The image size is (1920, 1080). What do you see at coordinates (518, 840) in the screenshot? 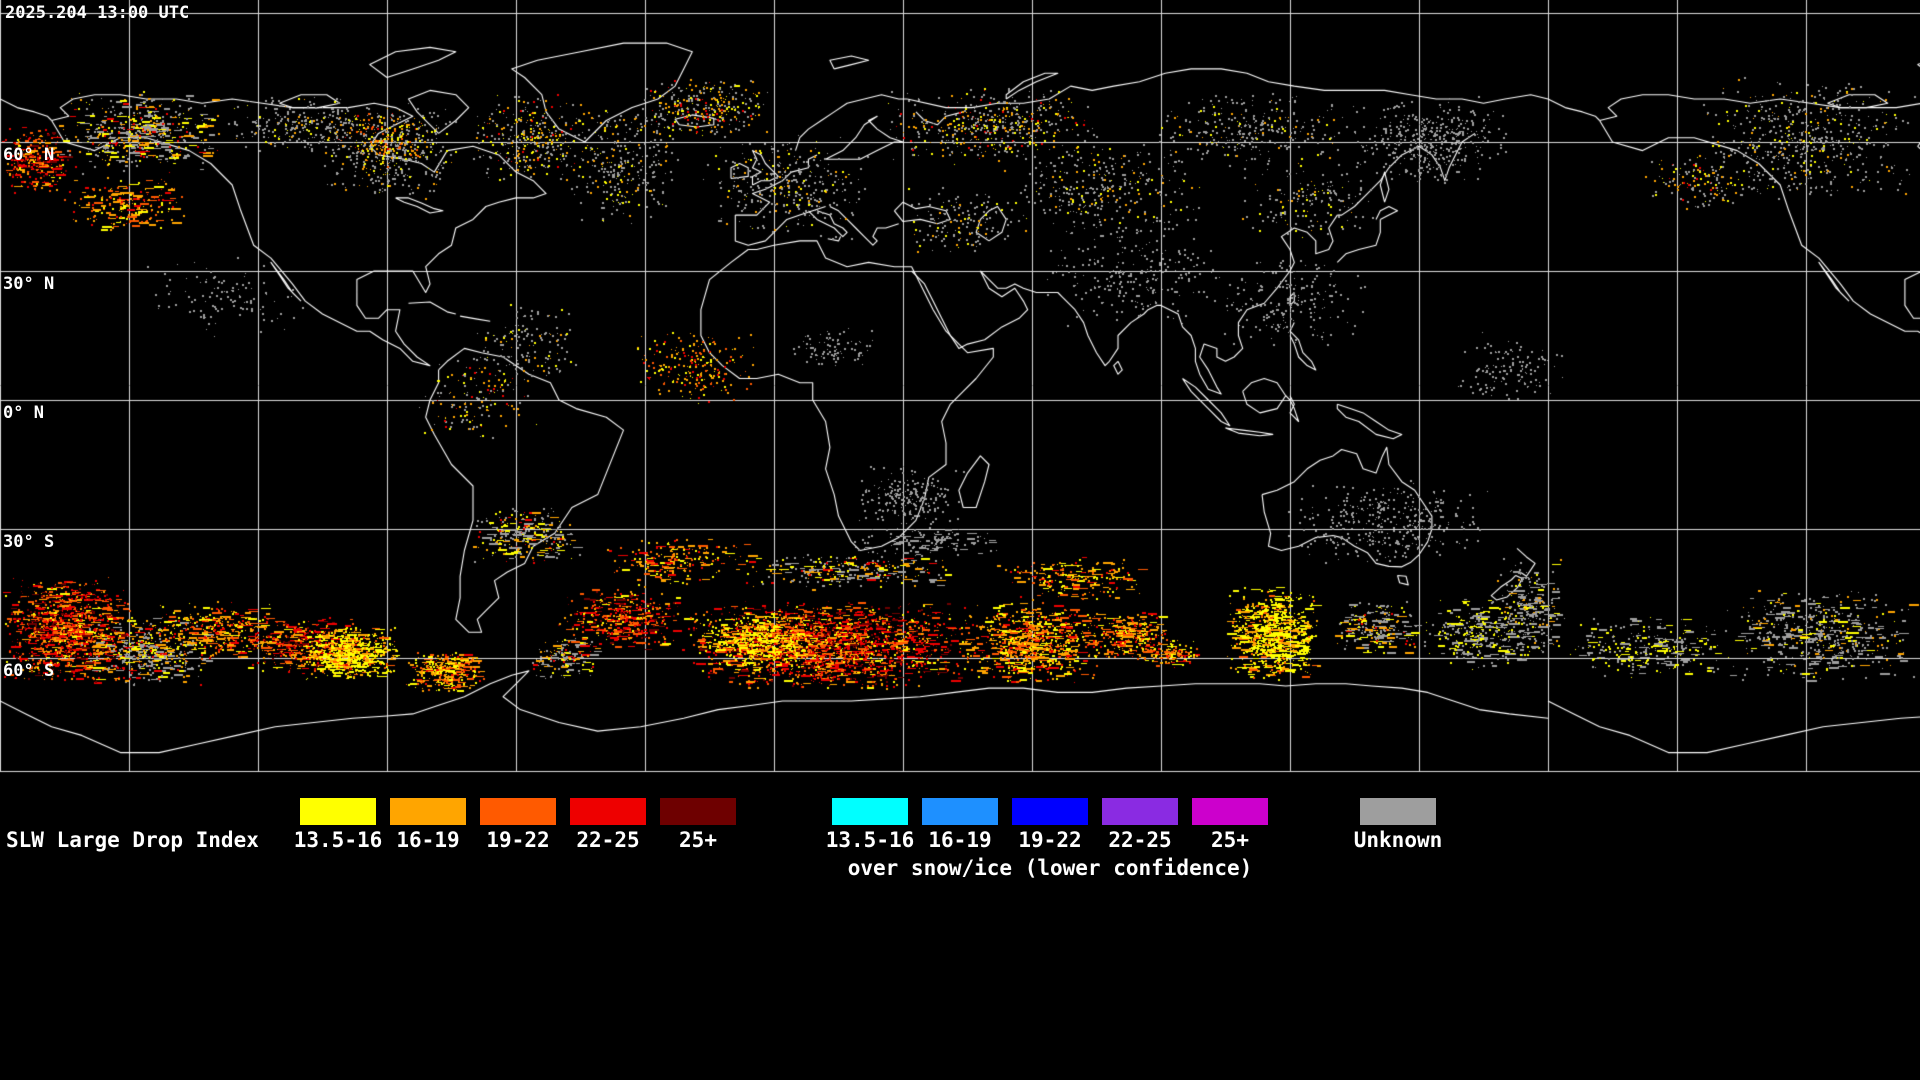
I see `legend-label-warm-3: 19-22` at bounding box center [518, 840].